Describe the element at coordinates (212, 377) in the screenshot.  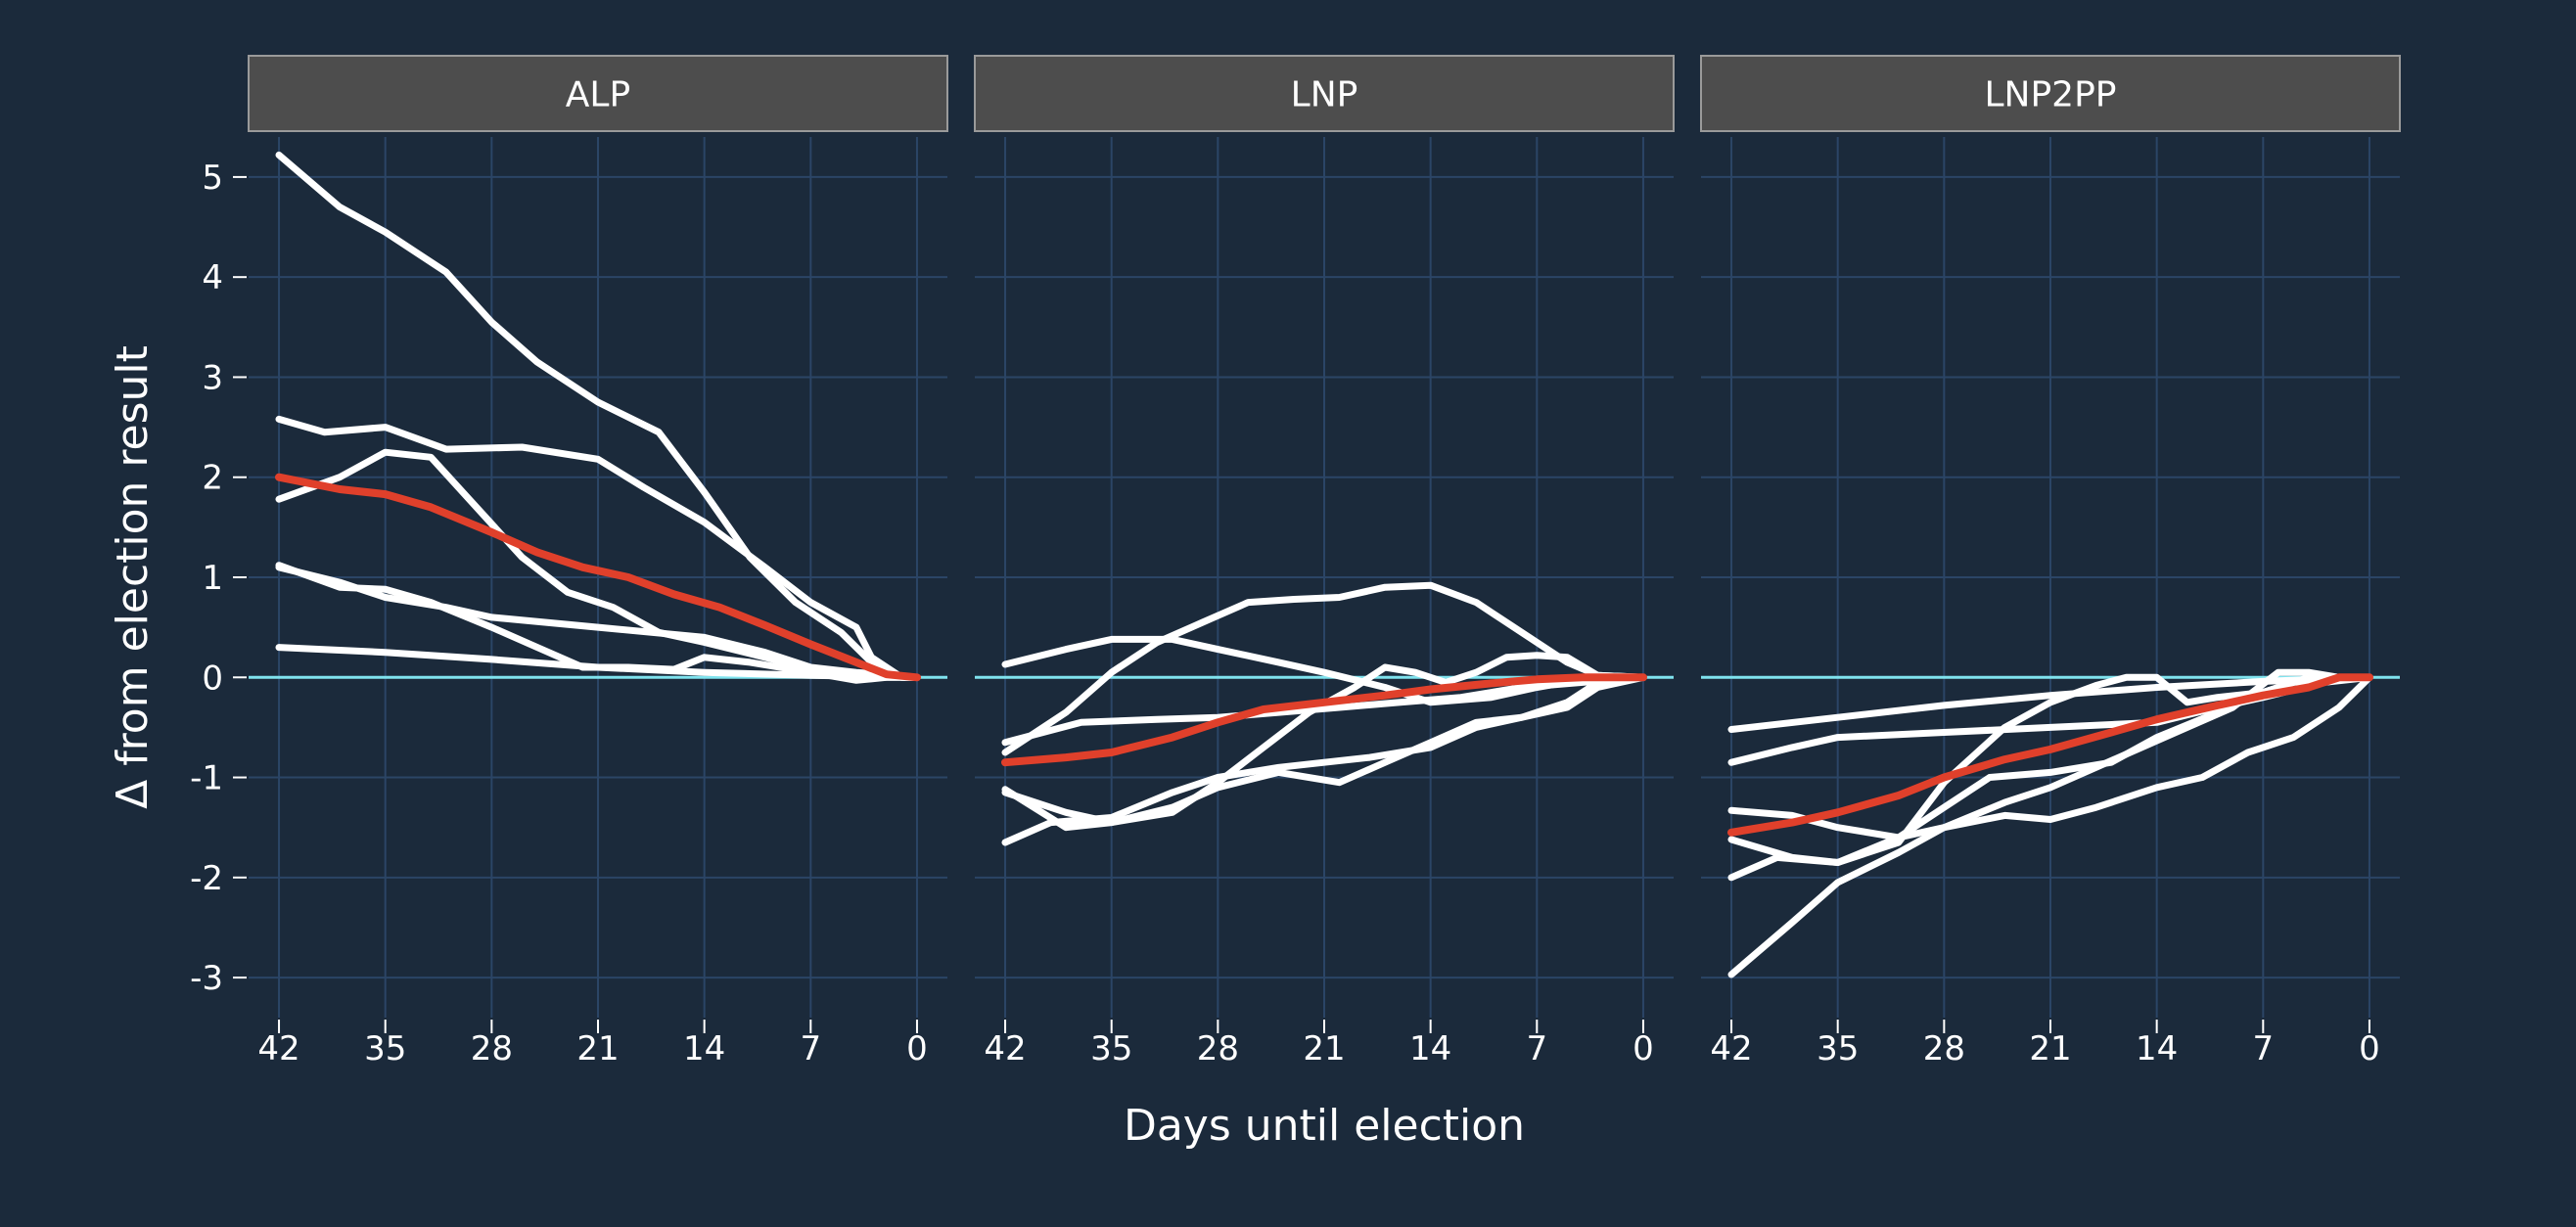
I see `y-tick-label: 3` at that location.